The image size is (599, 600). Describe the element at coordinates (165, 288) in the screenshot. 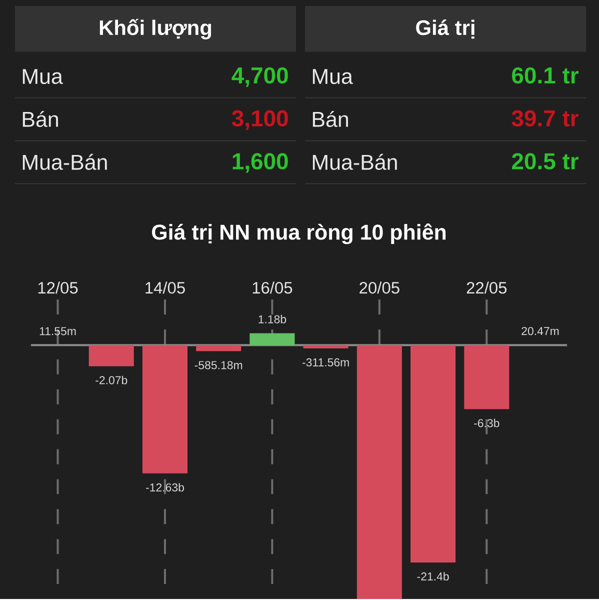

I see `x-tick-label: 14/05` at that location.